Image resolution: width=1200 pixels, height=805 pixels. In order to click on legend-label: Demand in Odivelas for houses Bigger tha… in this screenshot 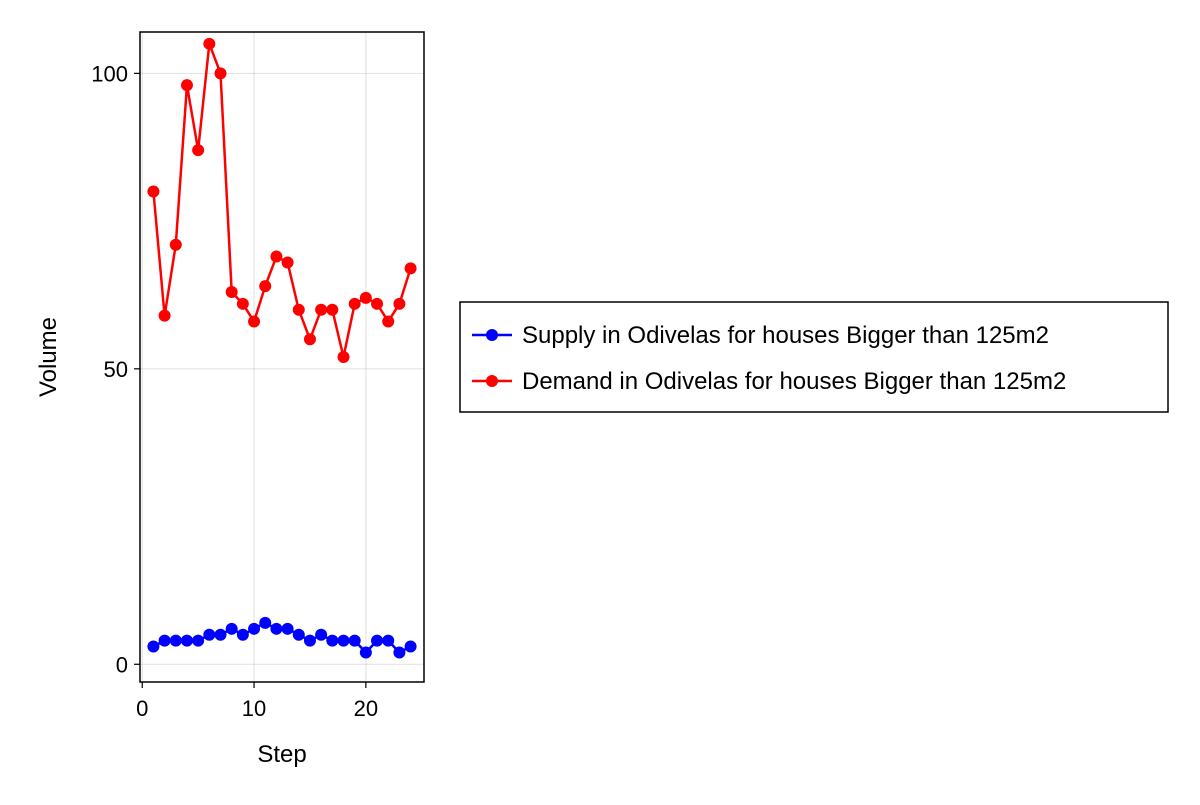, I will do `click(794, 381)`.